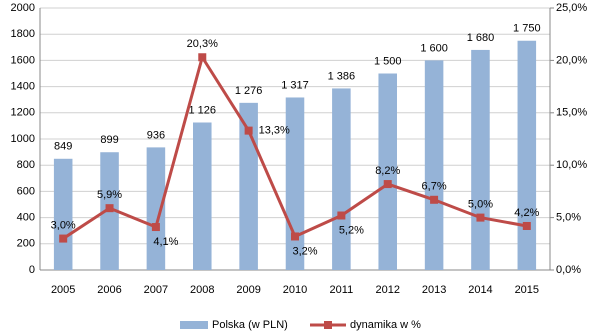 The width and height of the screenshot is (595, 335). What do you see at coordinates (23, 8) in the screenshot?
I see `y-tick-label: 2000` at bounding box center [23, 8].